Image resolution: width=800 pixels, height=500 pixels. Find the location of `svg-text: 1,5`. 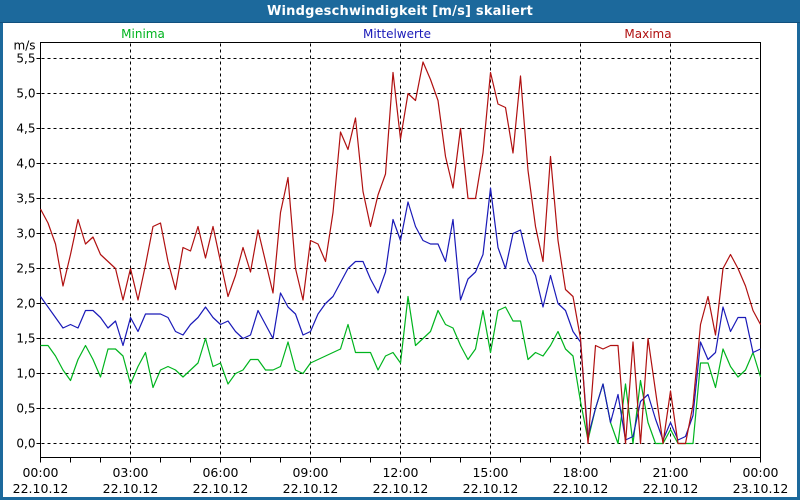

svg-text: 1,5 is located at coordinates (25, 339).